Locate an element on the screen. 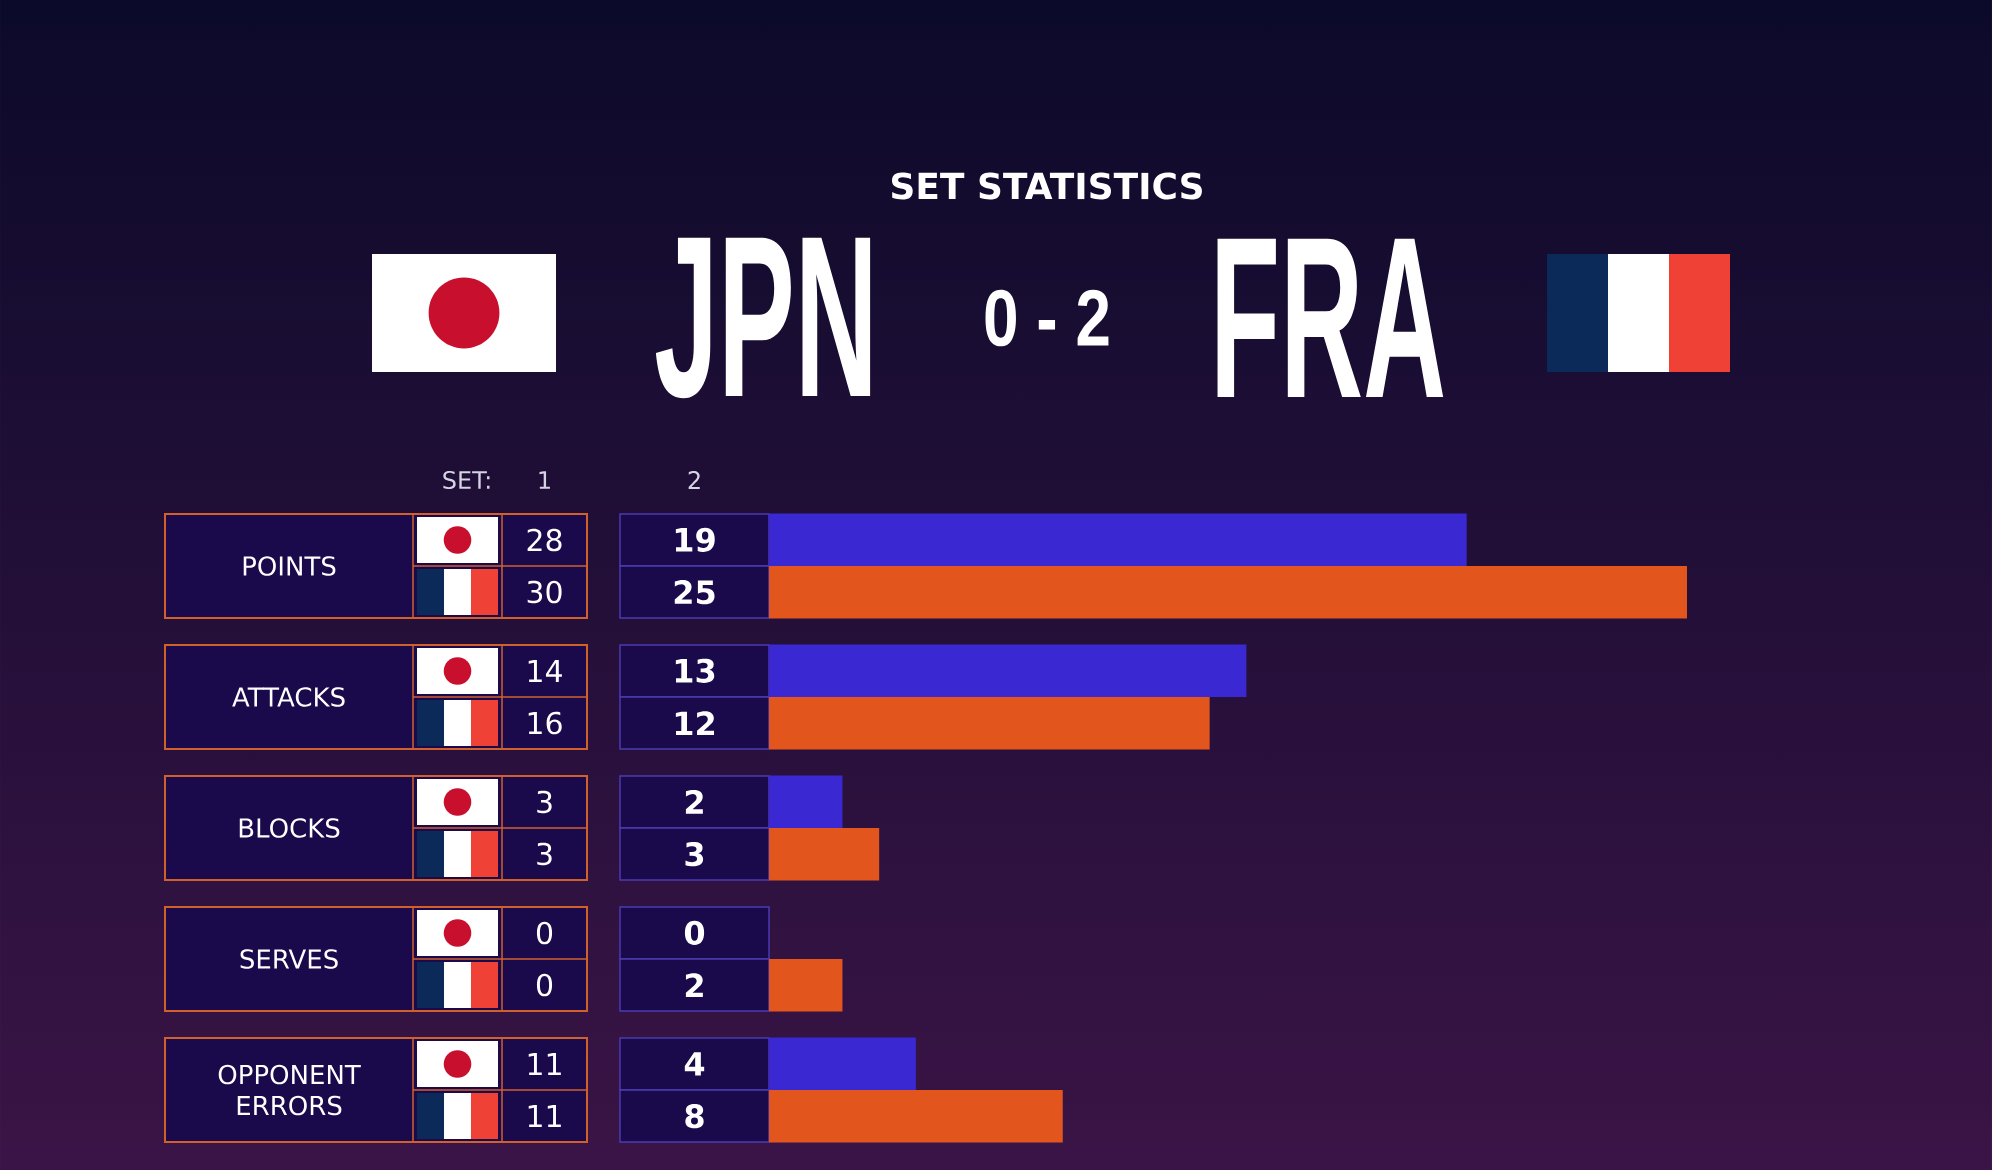 Image resolution: width=1992 pixels, height=1170 pixels. text: 14 is located at coordinates (545, 671).